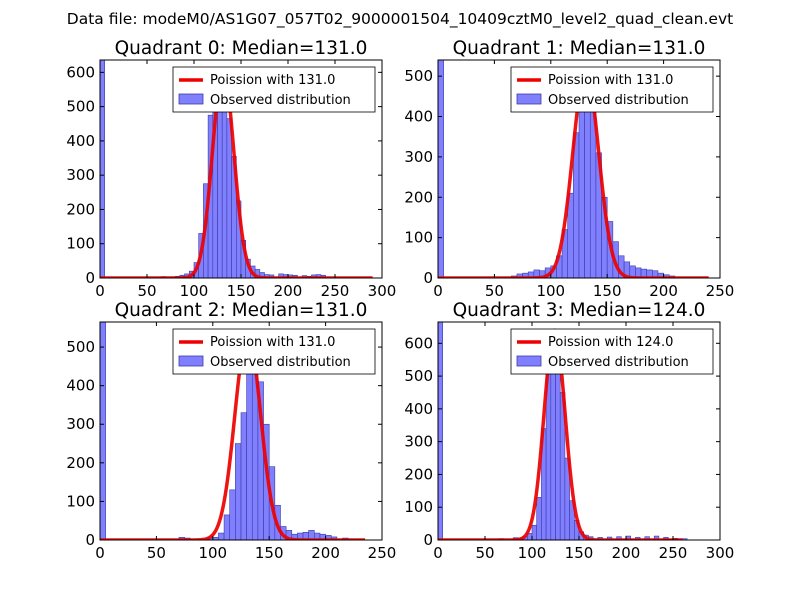 The image size is (800, 600). Describe the element at coordinates (579, 48) in the screenshot. I see `quadrant-1-title: Quadrant 1: Median=131.0` at that location.